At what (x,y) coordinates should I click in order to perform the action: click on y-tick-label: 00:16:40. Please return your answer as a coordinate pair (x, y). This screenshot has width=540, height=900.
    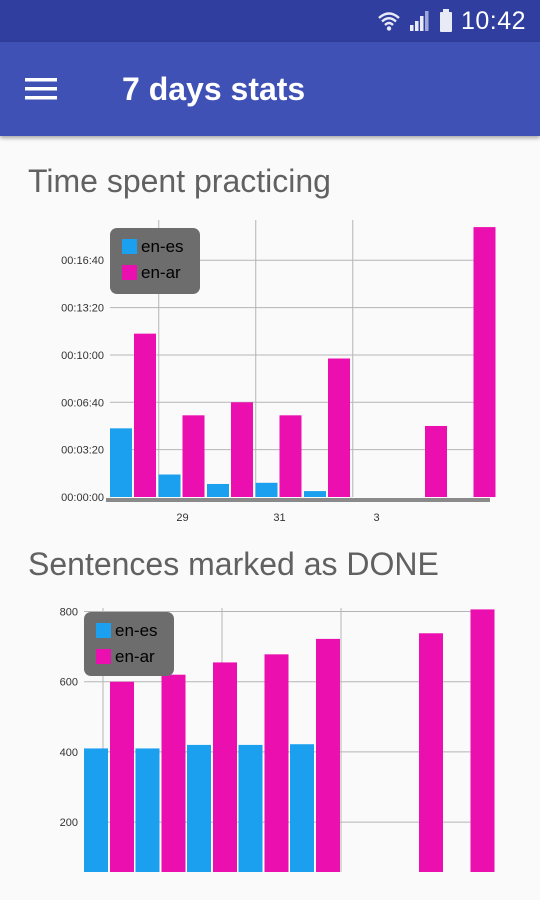
    Looking at the image, I should click on (82, 261).